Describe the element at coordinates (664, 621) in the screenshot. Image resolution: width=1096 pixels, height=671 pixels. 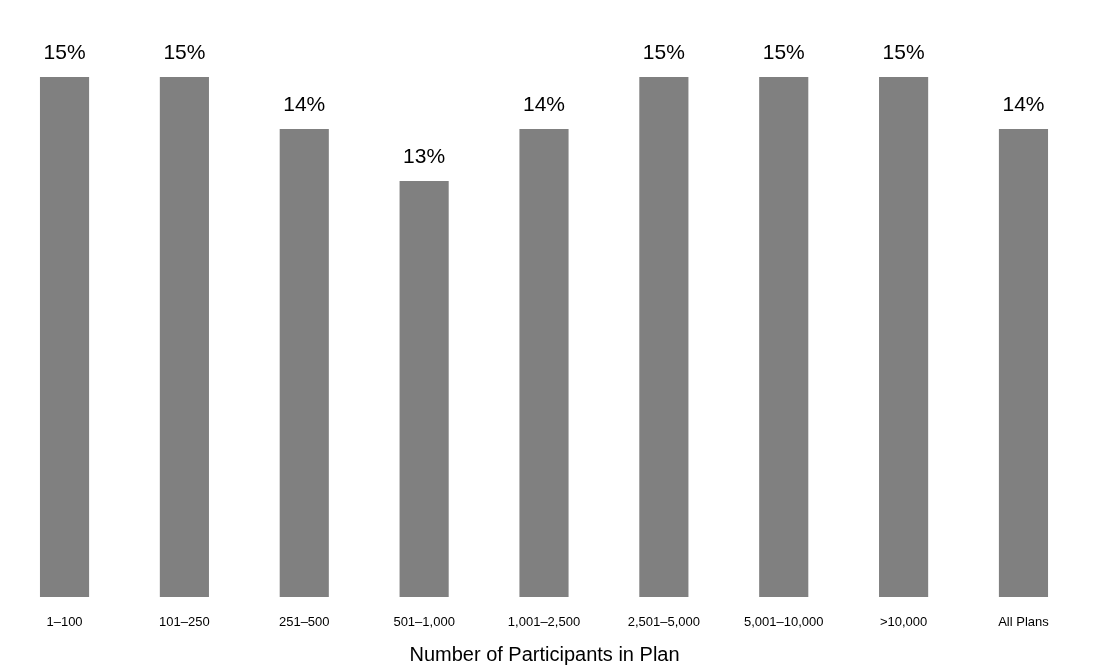
I see `x-tick-label: 2,501–5,000` at that location.